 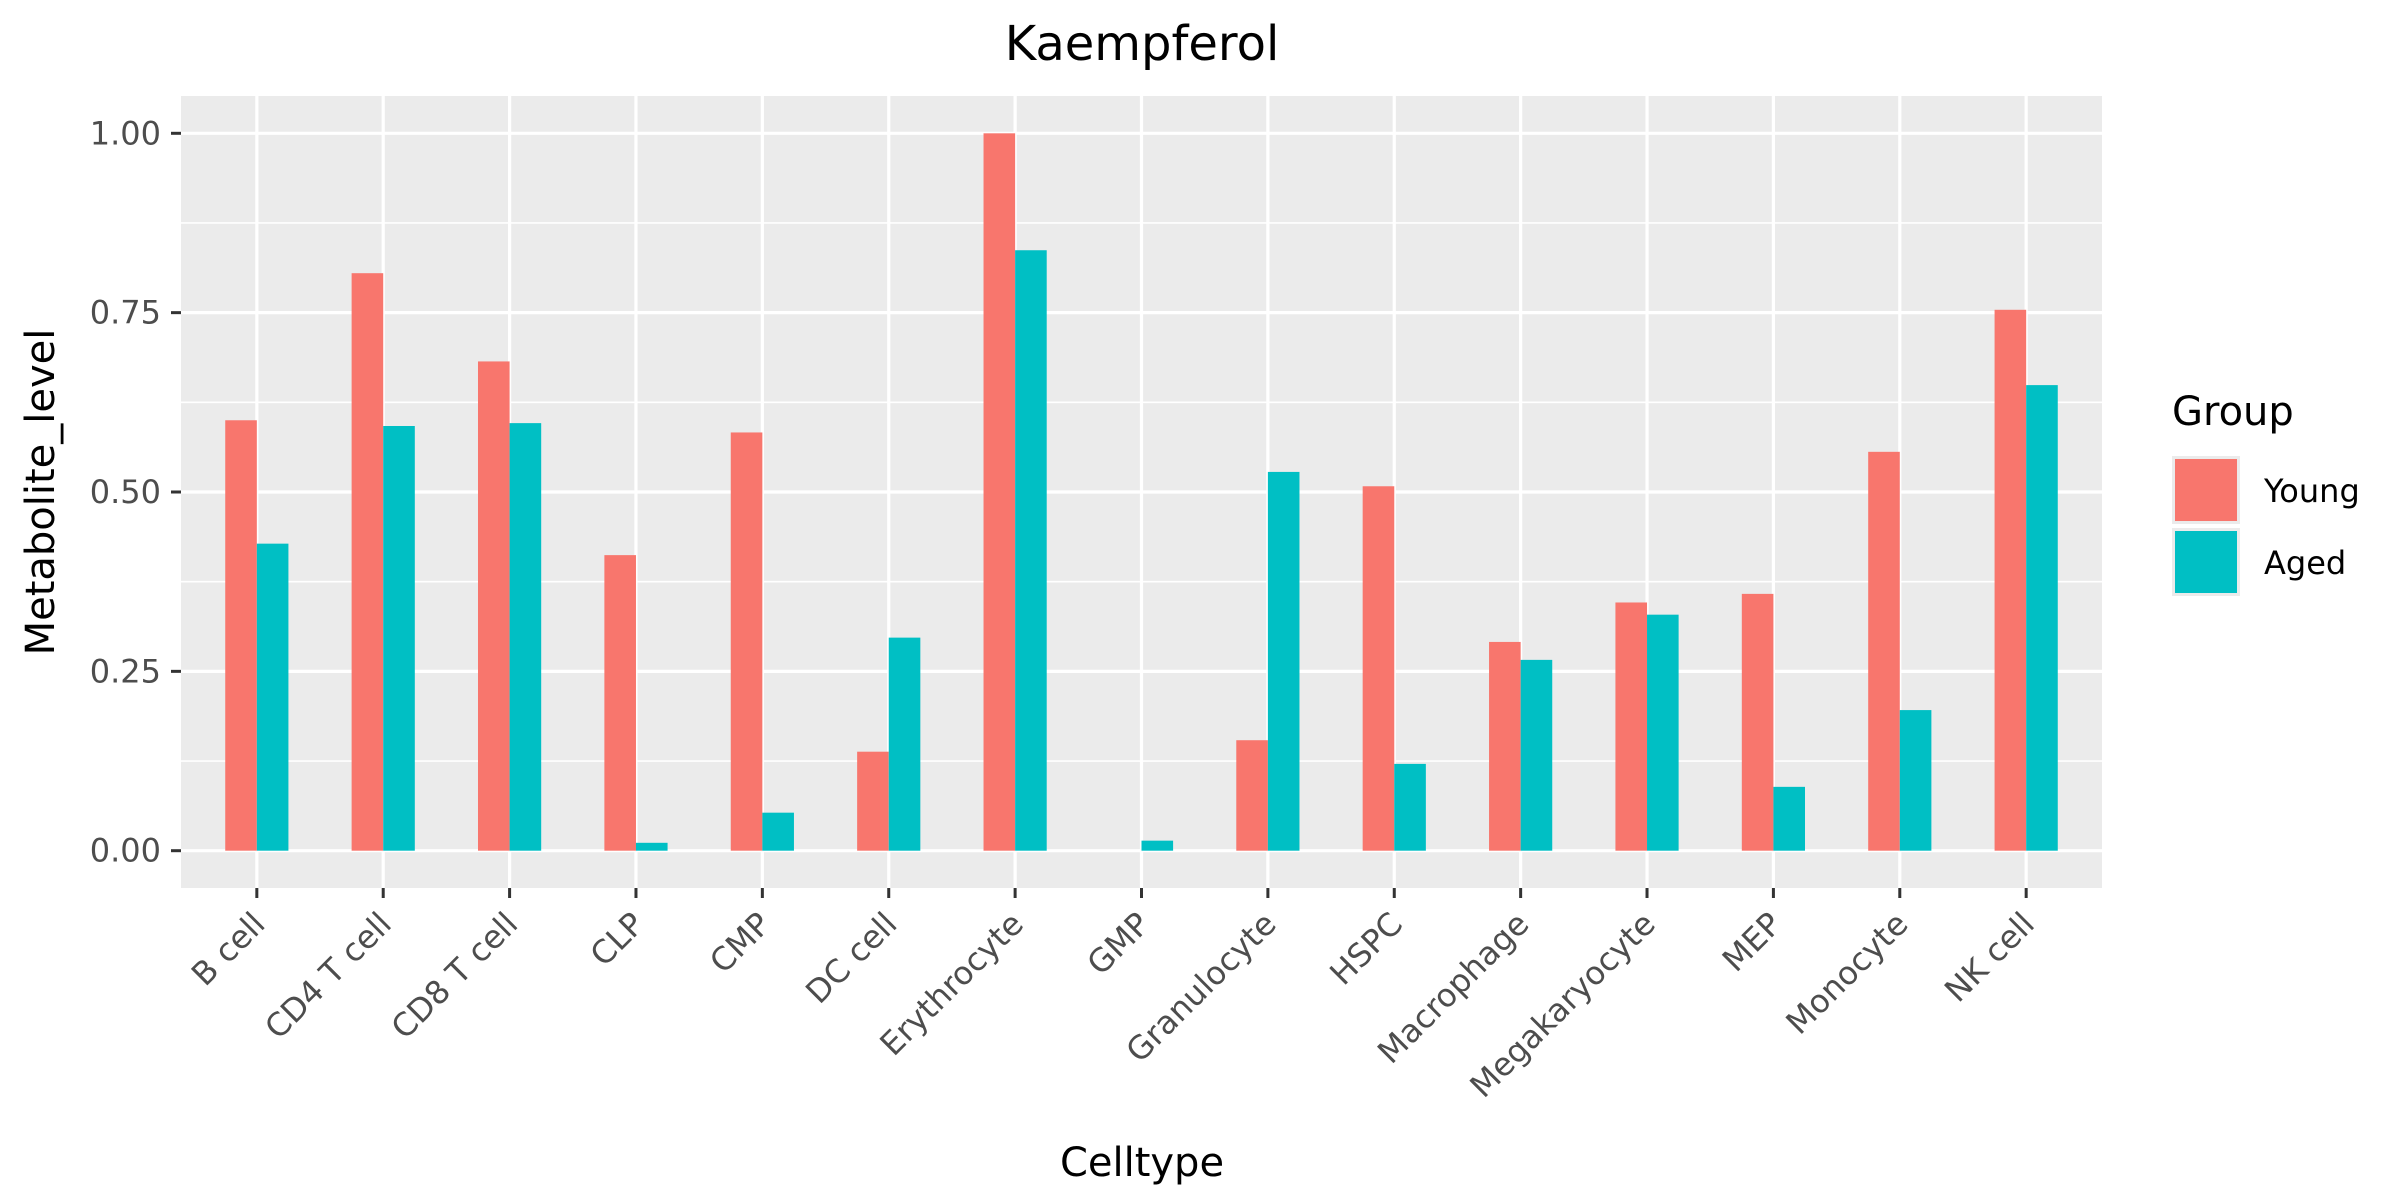 I want to click on y-axis-title: Metabolite_level, so click(x=41, y=492).